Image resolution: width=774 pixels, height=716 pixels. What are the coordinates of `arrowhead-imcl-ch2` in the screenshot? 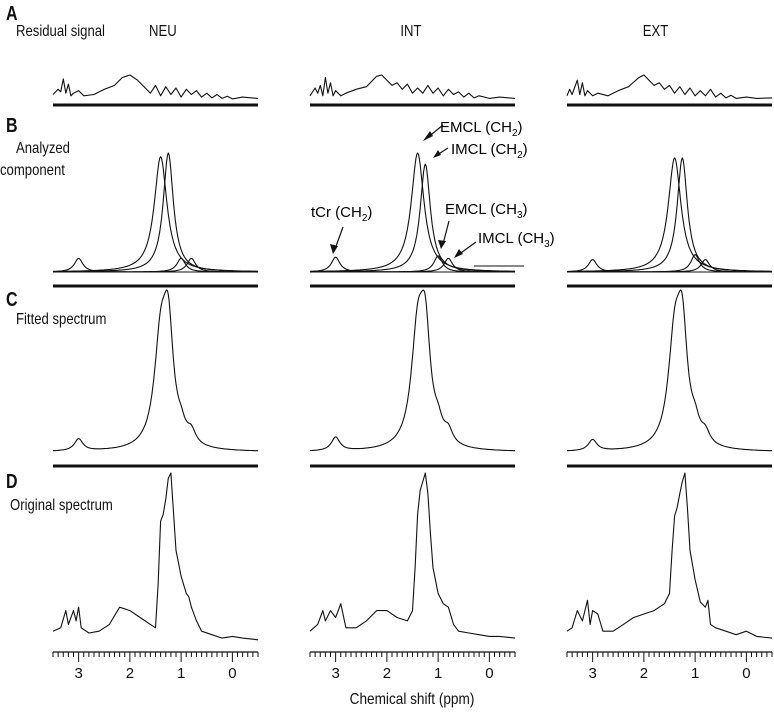 It's located at (437, 154).